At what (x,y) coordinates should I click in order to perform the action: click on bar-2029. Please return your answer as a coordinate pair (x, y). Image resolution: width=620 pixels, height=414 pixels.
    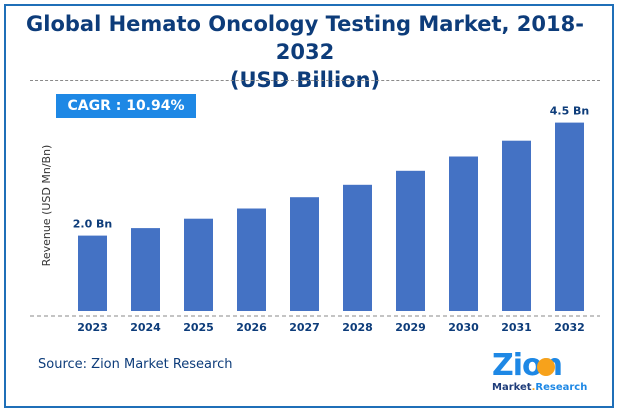
    Looking at the image, I should click on (410, 240).